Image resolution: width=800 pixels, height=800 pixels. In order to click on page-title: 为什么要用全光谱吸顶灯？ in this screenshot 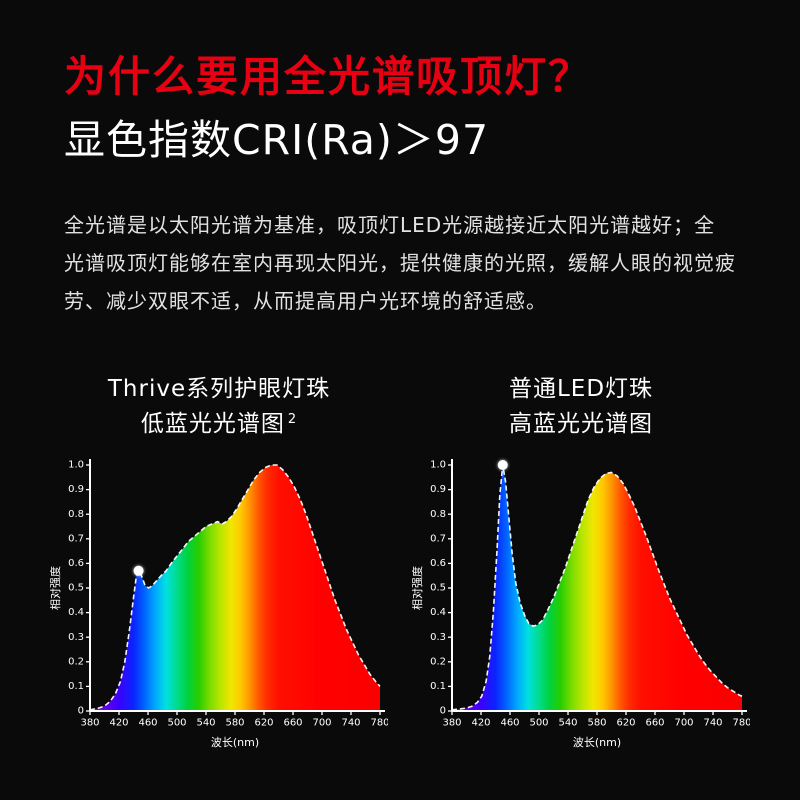, I will do `click(328, 76)`.